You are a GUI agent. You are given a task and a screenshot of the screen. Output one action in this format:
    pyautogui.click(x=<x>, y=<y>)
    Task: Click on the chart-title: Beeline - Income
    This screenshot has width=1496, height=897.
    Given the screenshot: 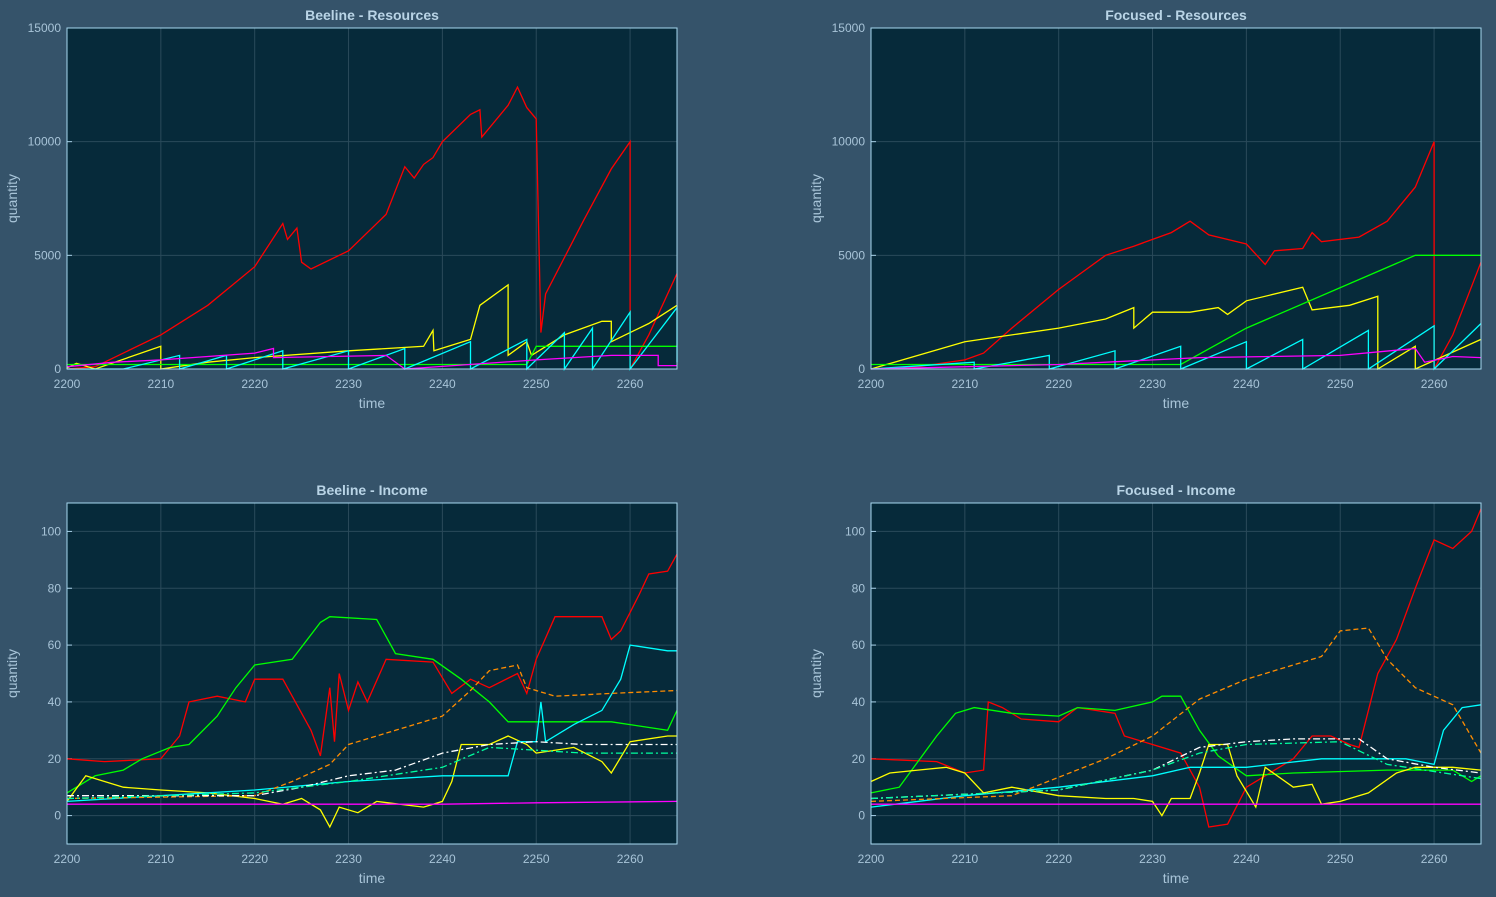 What is the action you would take?
    pyautogui.click(x=371, y=490)
    